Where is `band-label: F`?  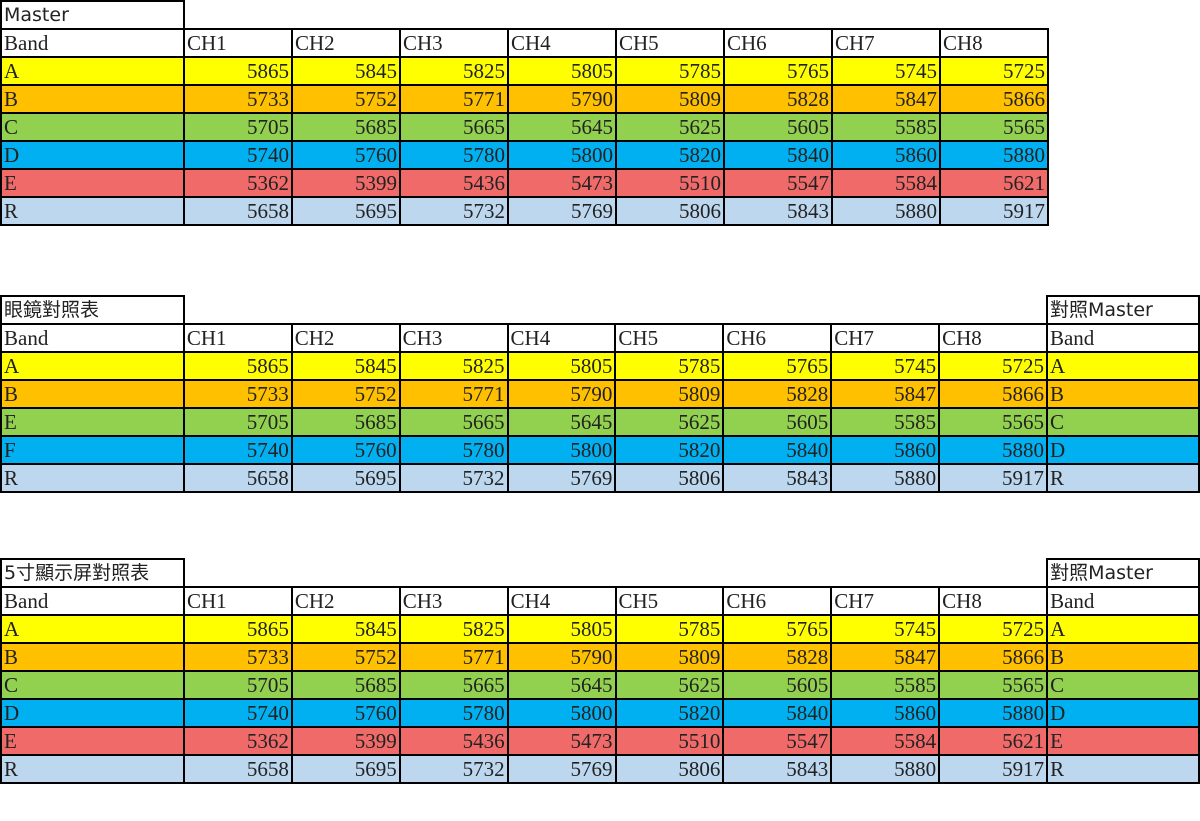
band-label: F is located at coordinates (92, 450).